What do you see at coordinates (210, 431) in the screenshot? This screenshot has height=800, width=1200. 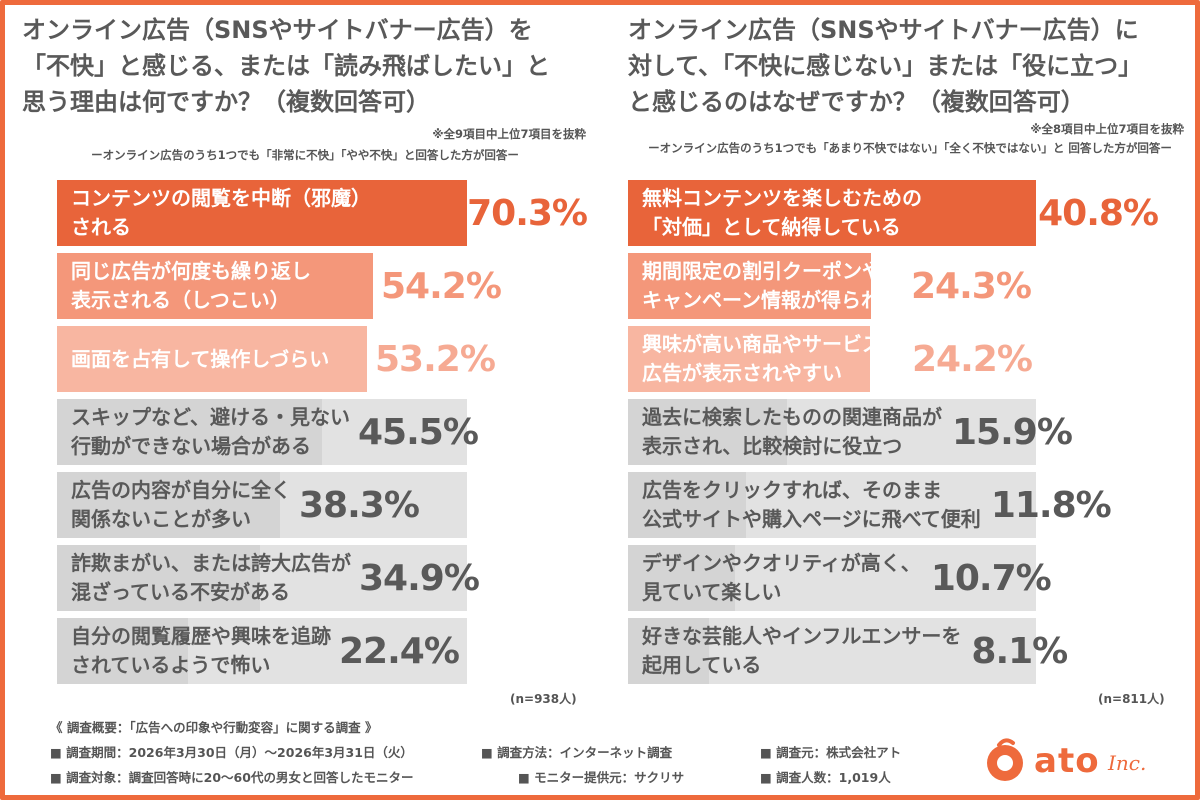 I see `left-bar-label-4: スキップなど、避ける・見ない 行動ができない場合がある` at bounding box center [210, 431].